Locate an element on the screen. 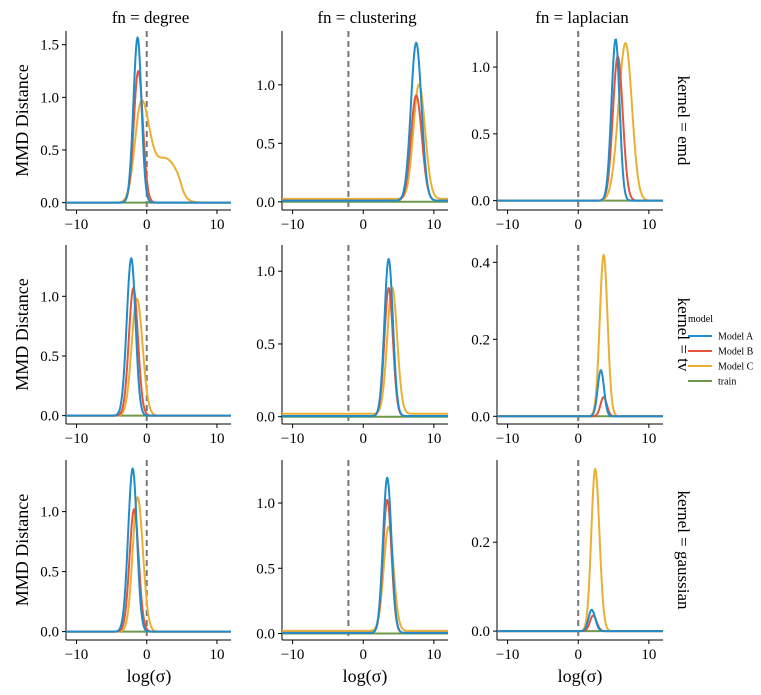 The width and height of the screenshot is (761, 695). y-tick-label: 0.4 is located at coordinates (480, 263).